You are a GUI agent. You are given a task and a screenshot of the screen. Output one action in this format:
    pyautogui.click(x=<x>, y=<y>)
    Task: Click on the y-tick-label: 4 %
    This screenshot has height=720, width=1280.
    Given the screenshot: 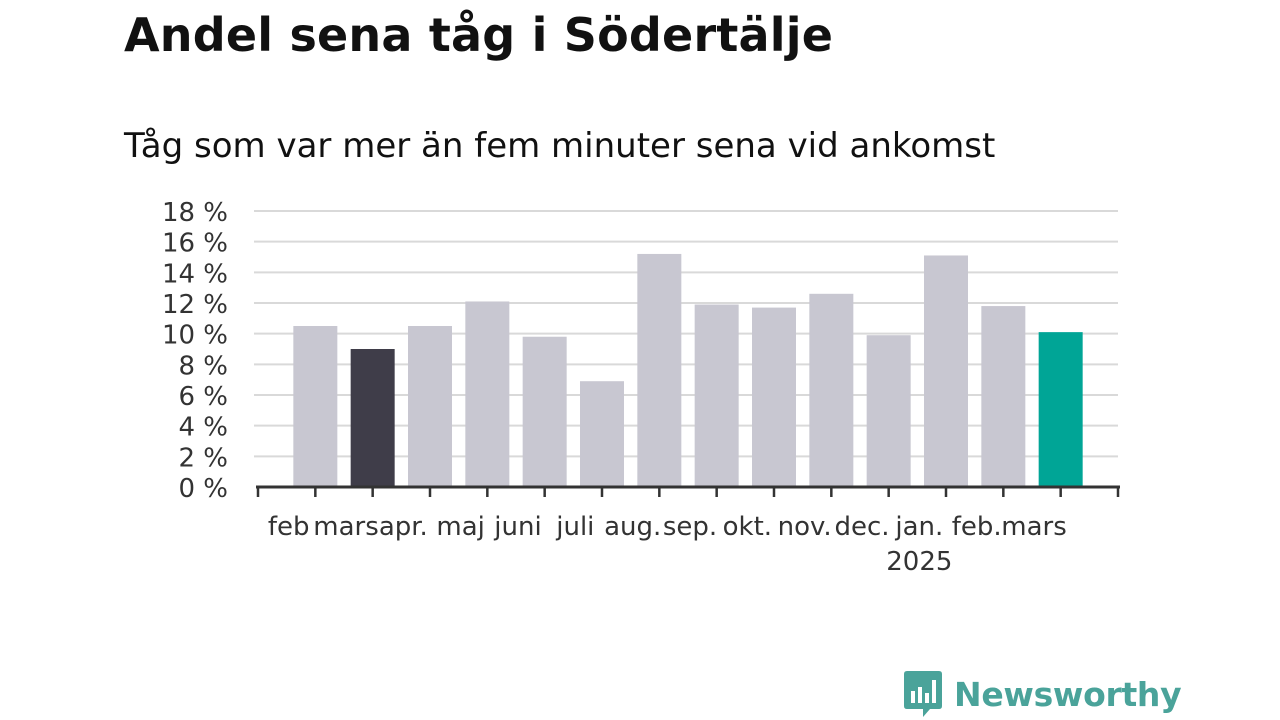 What is the action you would take?
    pyautogui.click(x=203, y=428)
    